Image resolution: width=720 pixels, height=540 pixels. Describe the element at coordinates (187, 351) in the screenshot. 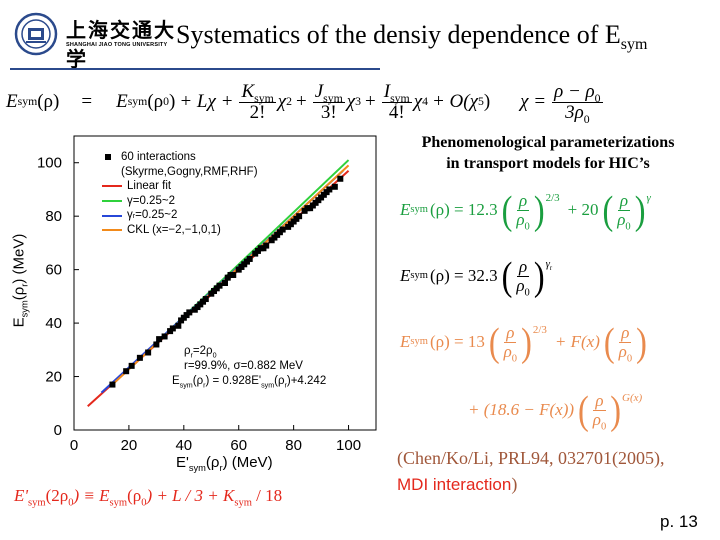

I see `annotation-rho-sym: ρ` at that location.